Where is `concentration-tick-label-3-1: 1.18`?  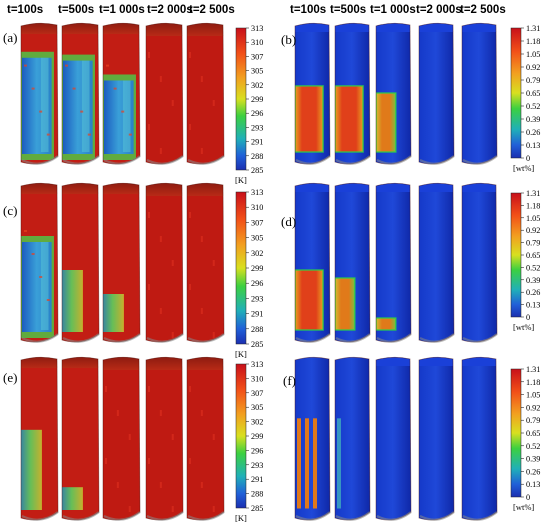 concentration-tick-label-3-1: 1.18 is located at coordinates (533, 382).